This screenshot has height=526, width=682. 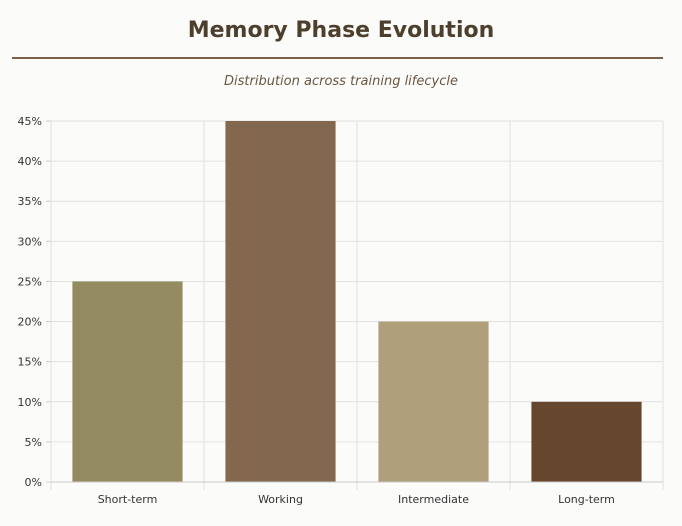 What do you see at coordinates (586, 499) in the screenshot?
I see `x-category-label: Long-term` at bounding box center [586, 499].